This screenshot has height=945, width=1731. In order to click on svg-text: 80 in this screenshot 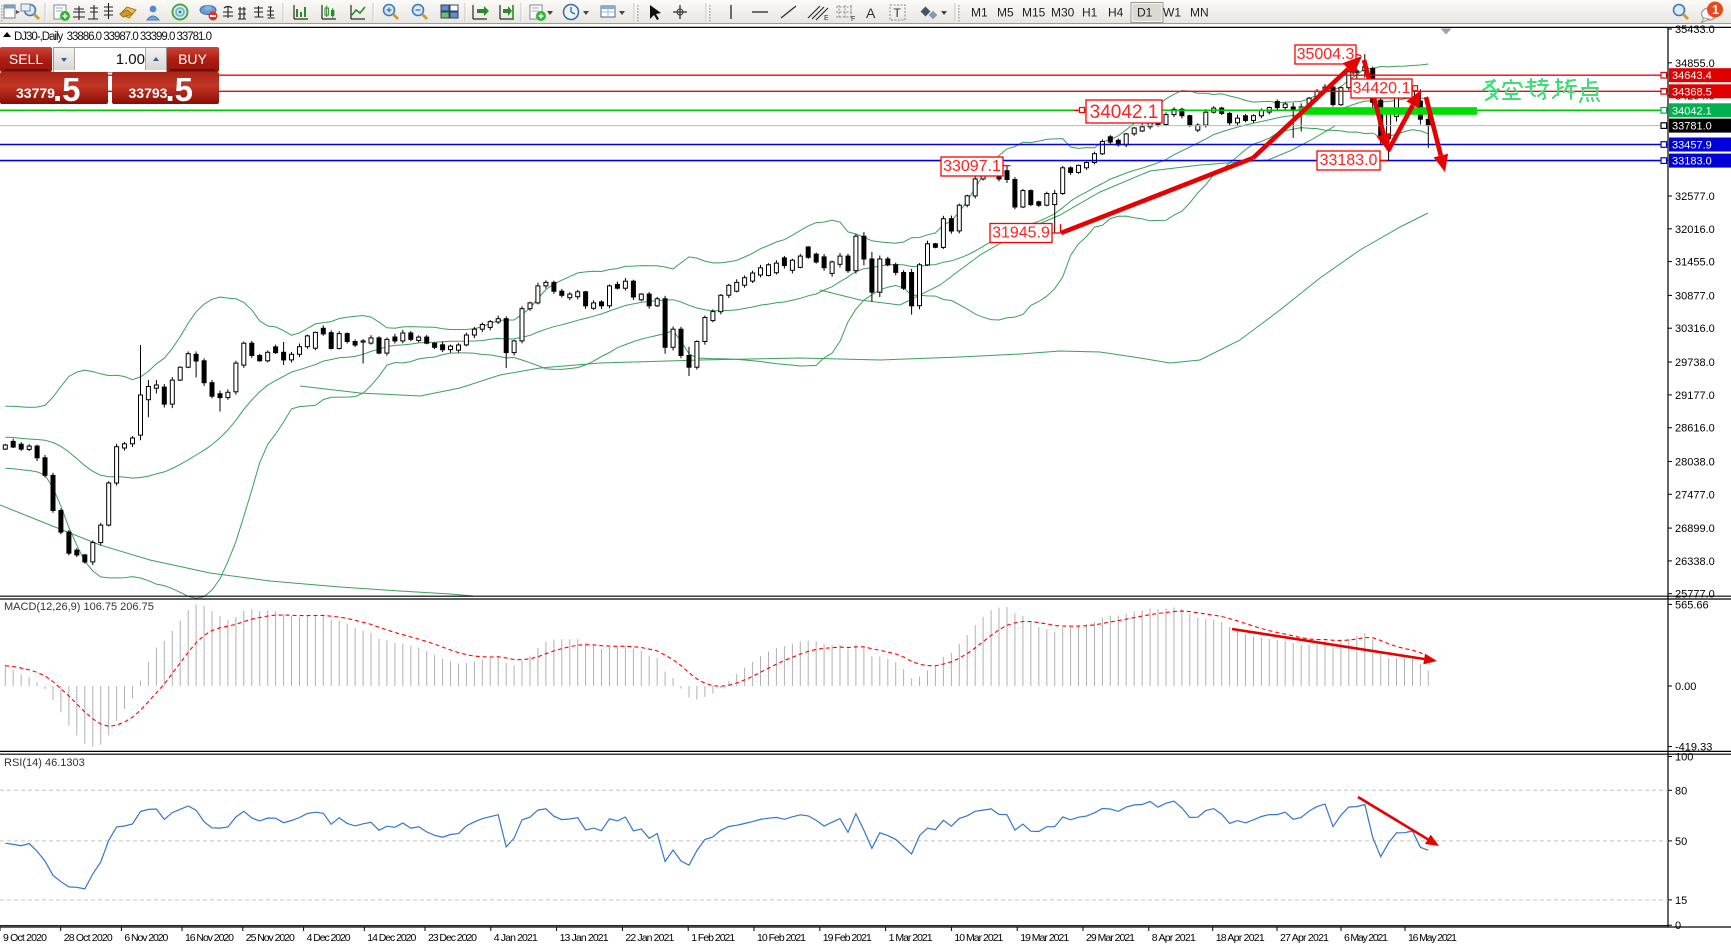, I will do `click(1681, 791)`.